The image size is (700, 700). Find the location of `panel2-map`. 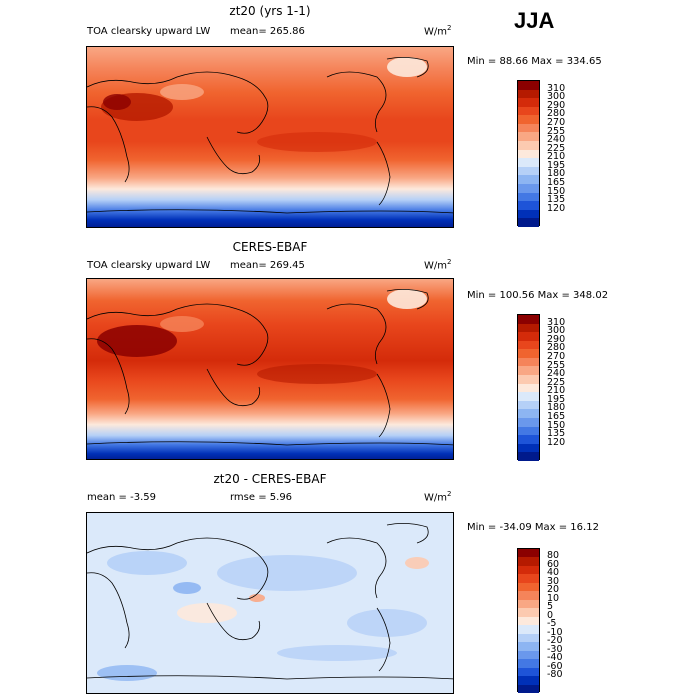

panel2-map is located at coordinates (270, 369).